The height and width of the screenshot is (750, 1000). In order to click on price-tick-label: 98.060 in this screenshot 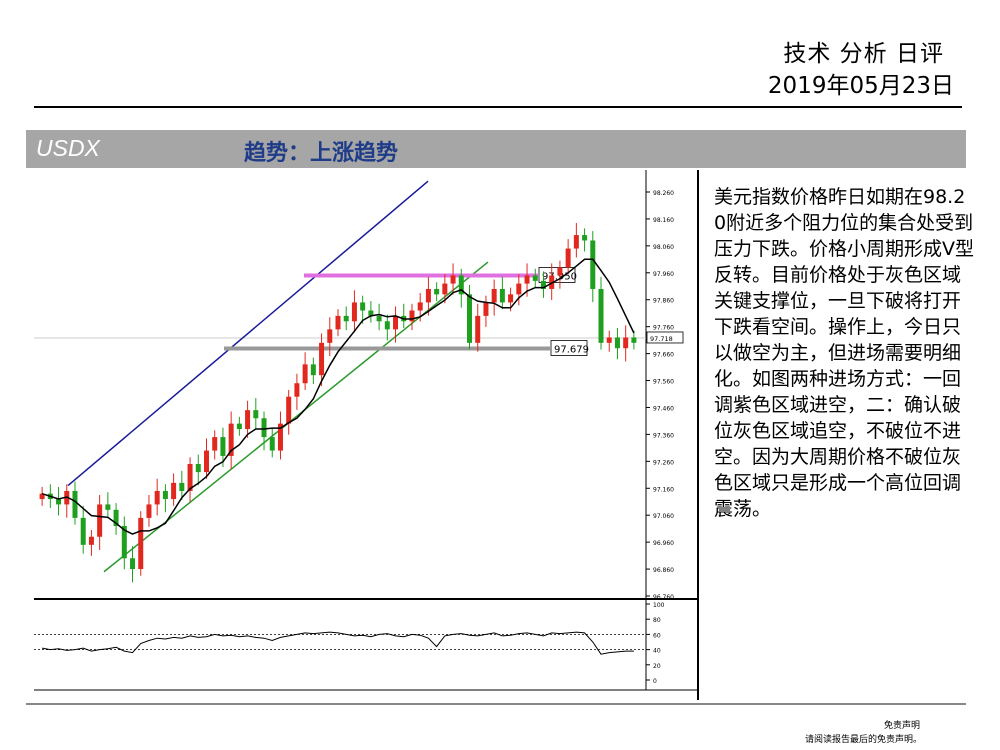, I will do `click(663, 247)`.